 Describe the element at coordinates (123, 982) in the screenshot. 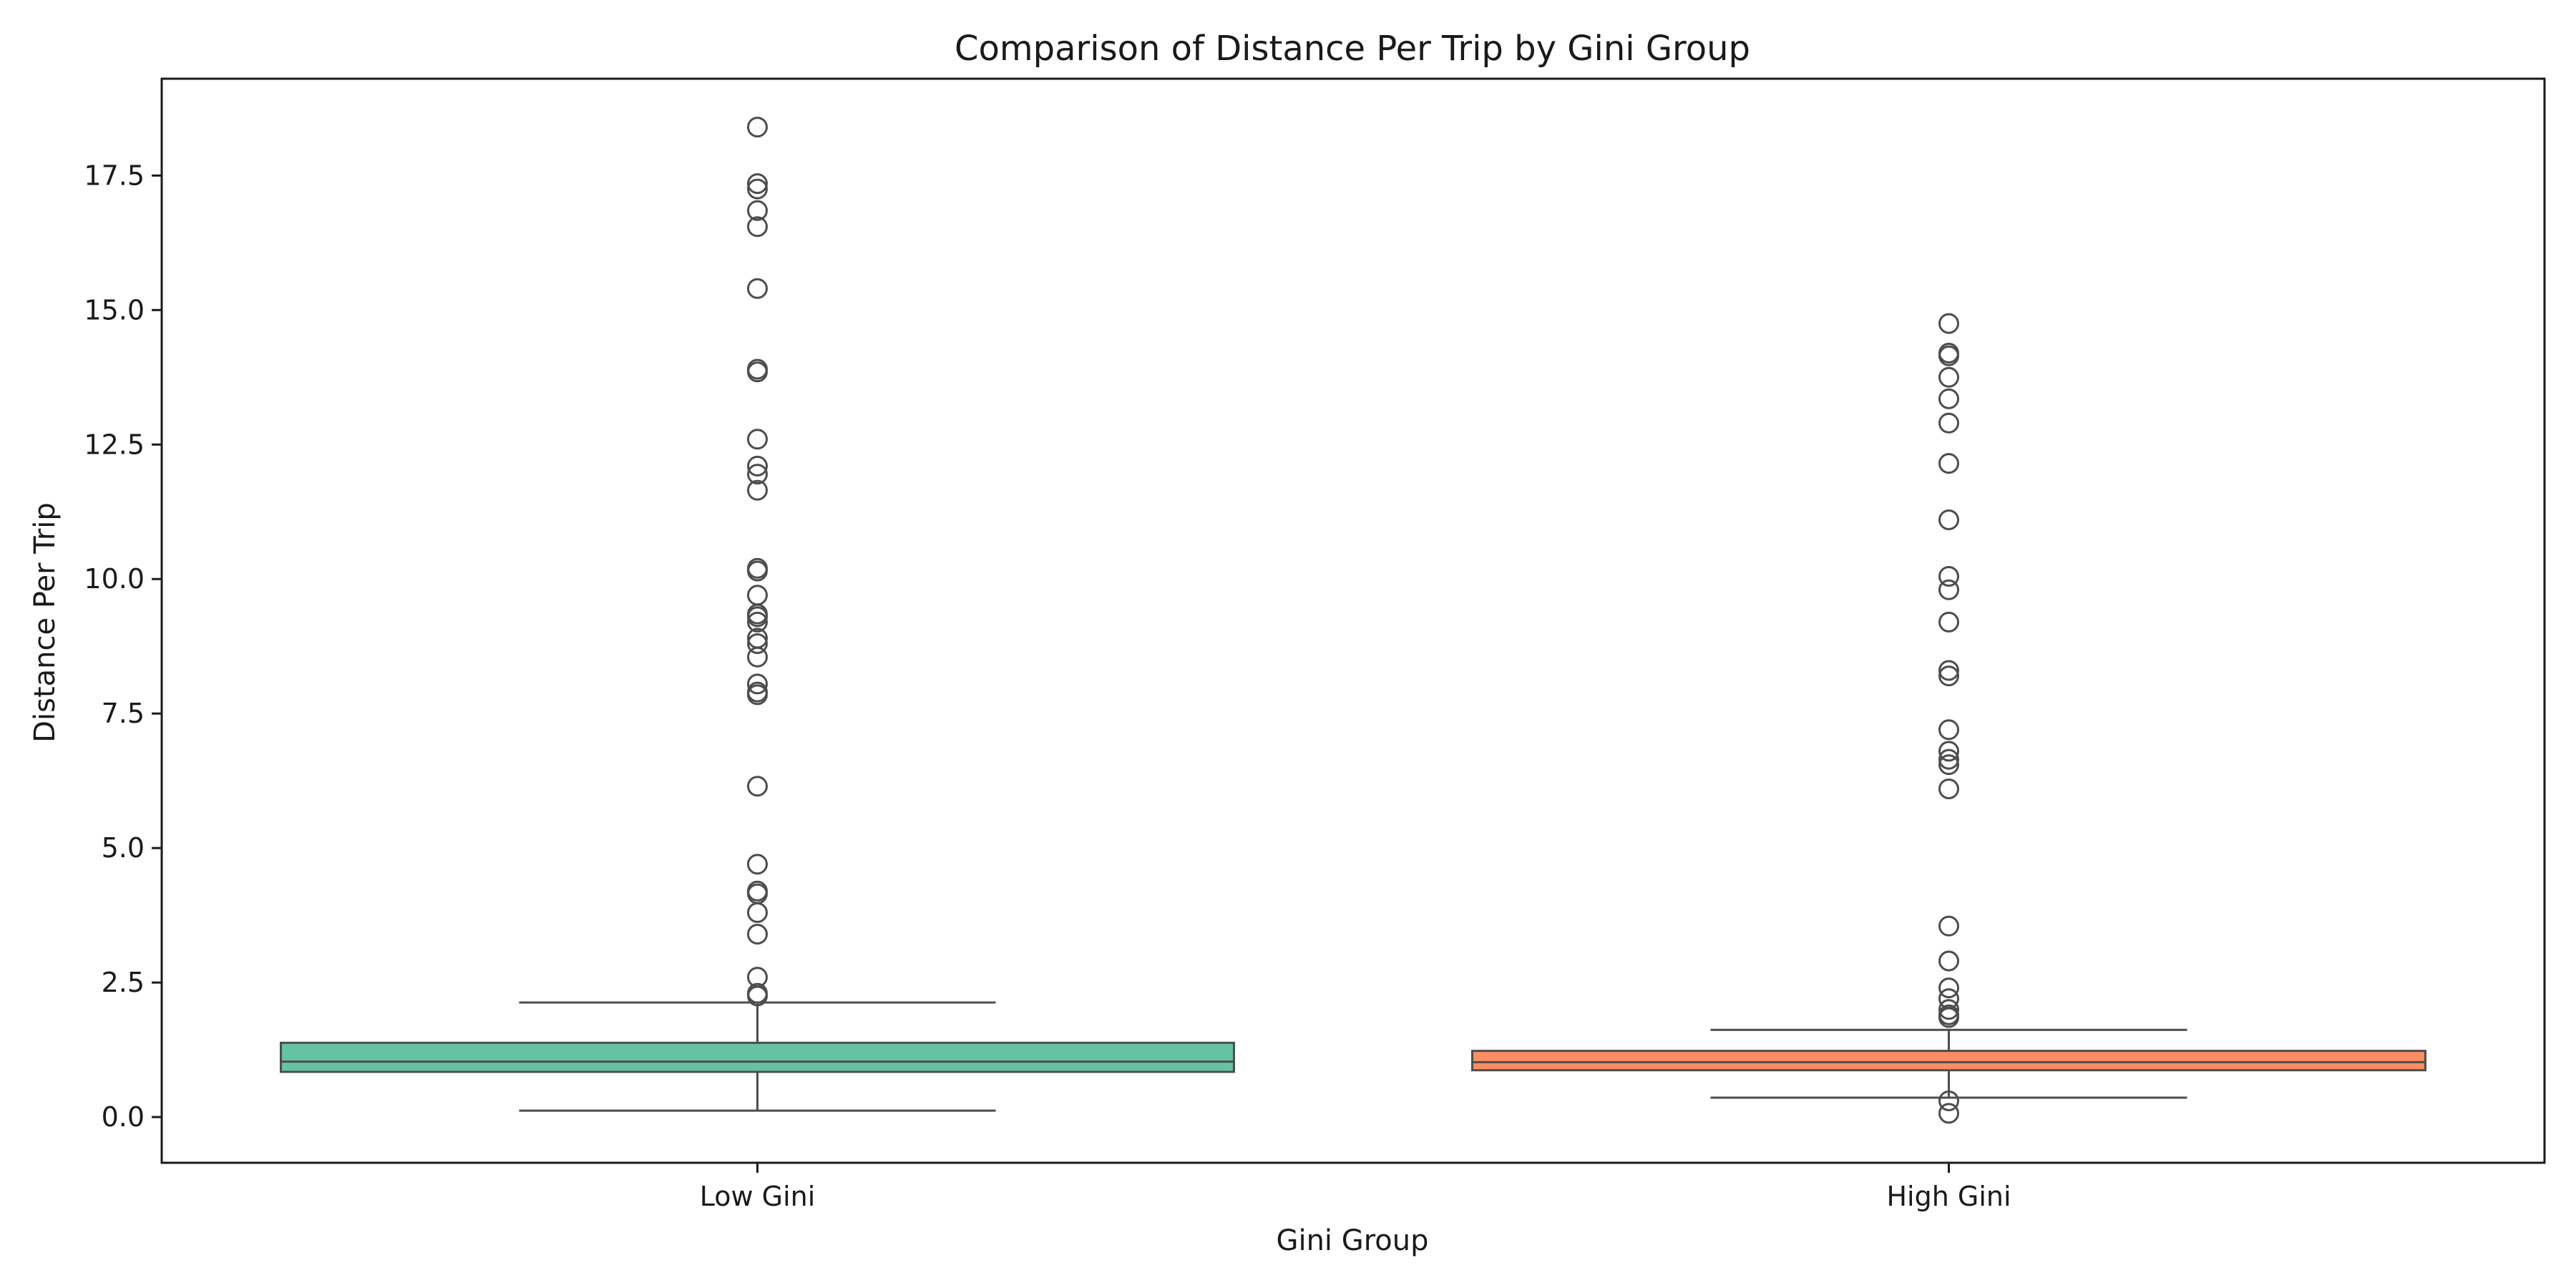

I see `y-tick-label: 2.5` at that location.